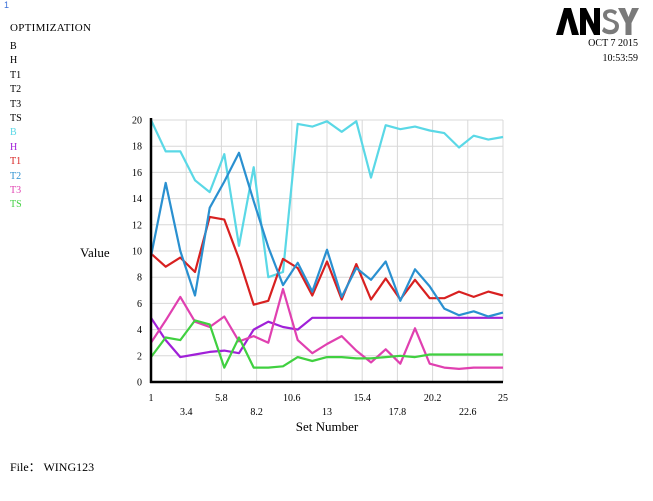 The image size is (653, 501). I want to click on x-tick-label: 25, so click(503, 398).